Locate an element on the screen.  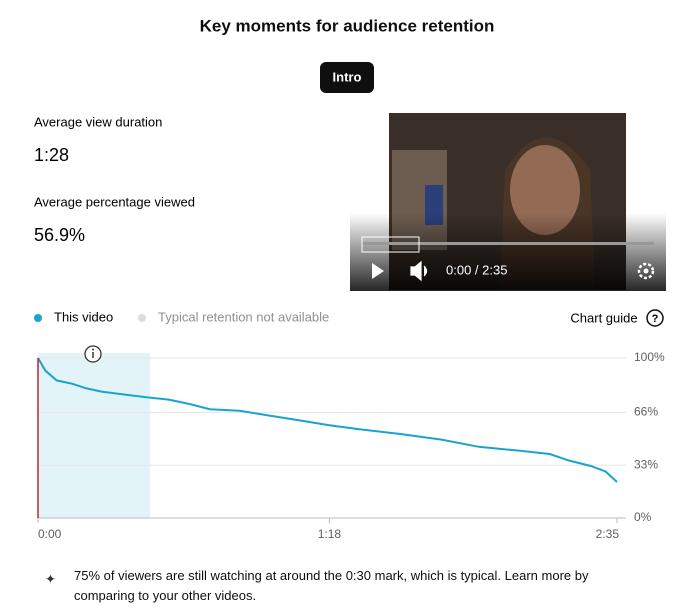
stat-value: 56.9% is located at coordinates (59, 235).